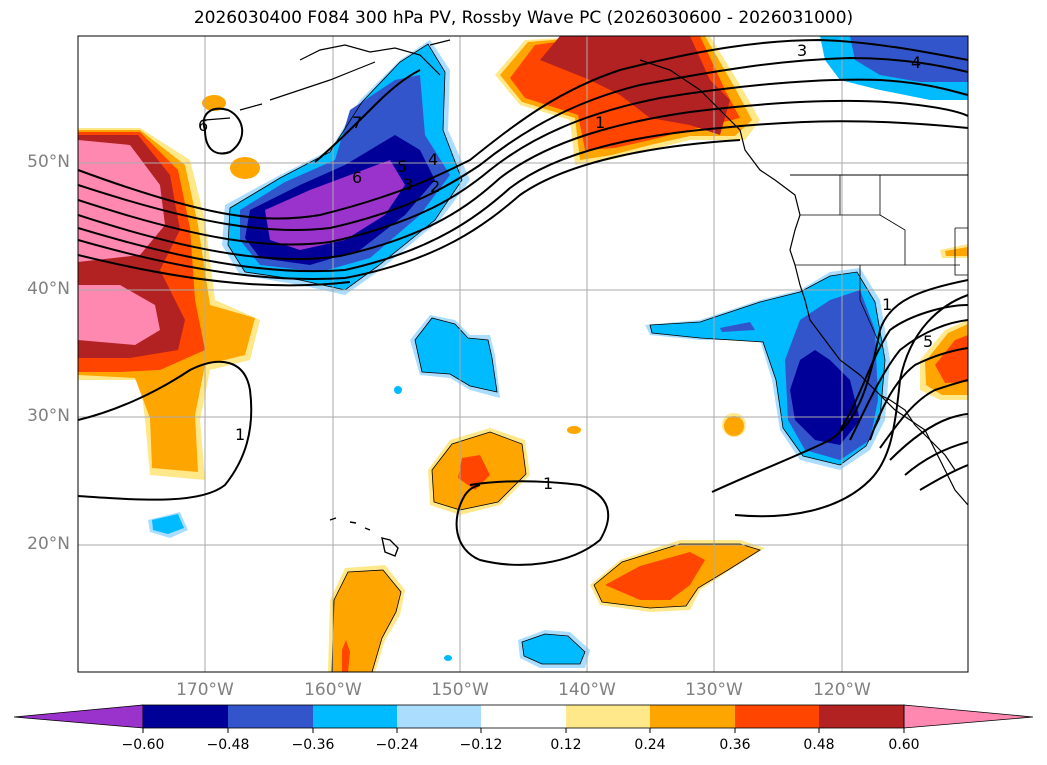 This screenshot has width=1047, height=765. I want to click on lat-label: 40°N, so click(48, 289).